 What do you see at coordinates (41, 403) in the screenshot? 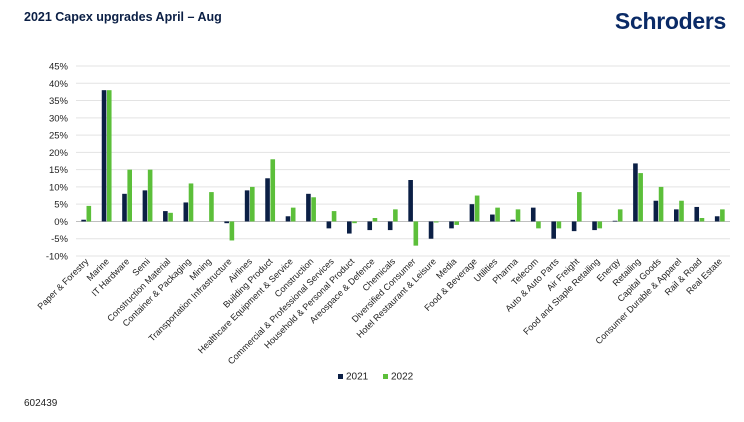
I see `document-code: 602439` at bounding box center [41, 403].